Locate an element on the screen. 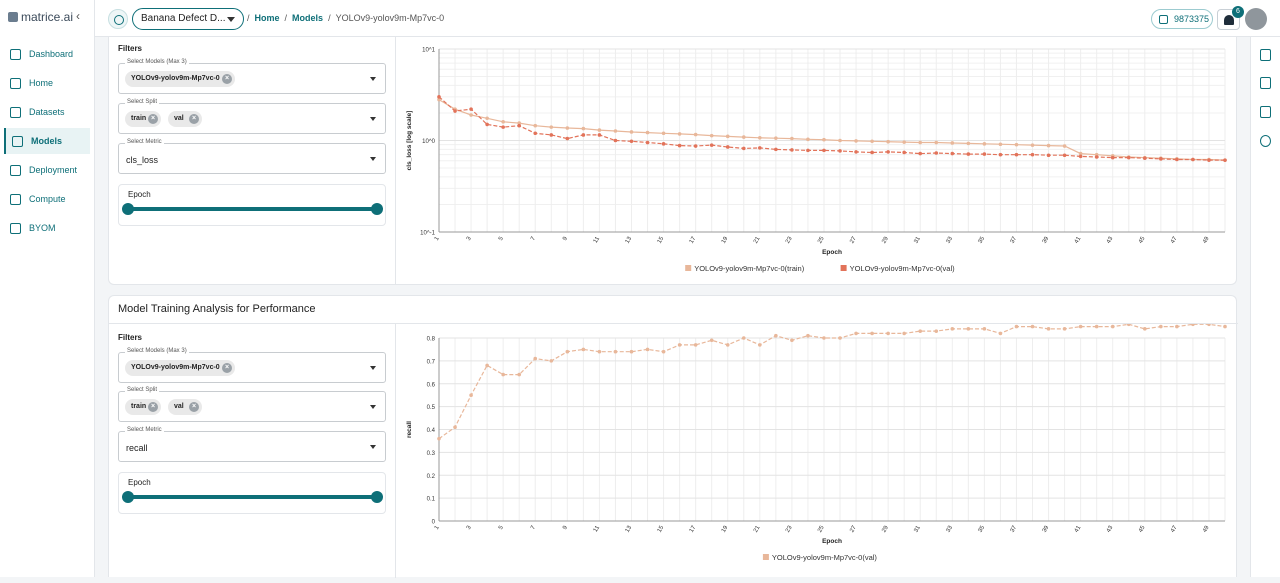 This screenshot has height=583, width=1280. x-tick-label: 37 is located at coordinates (1014, 239).